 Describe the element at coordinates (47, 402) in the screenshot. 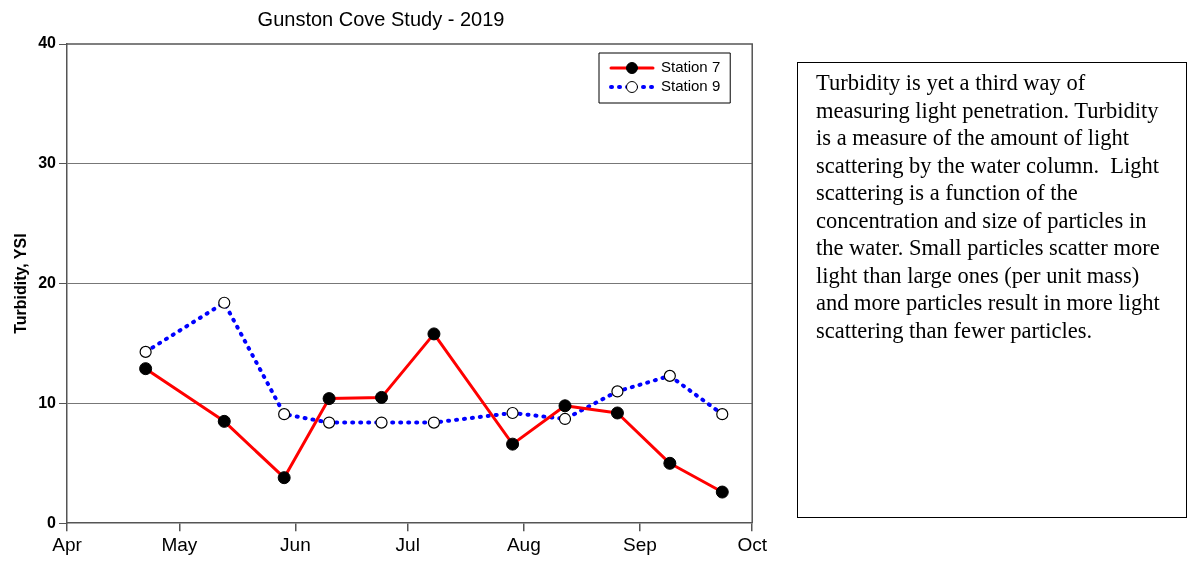

I see `y-tick-label: 10` at that location.